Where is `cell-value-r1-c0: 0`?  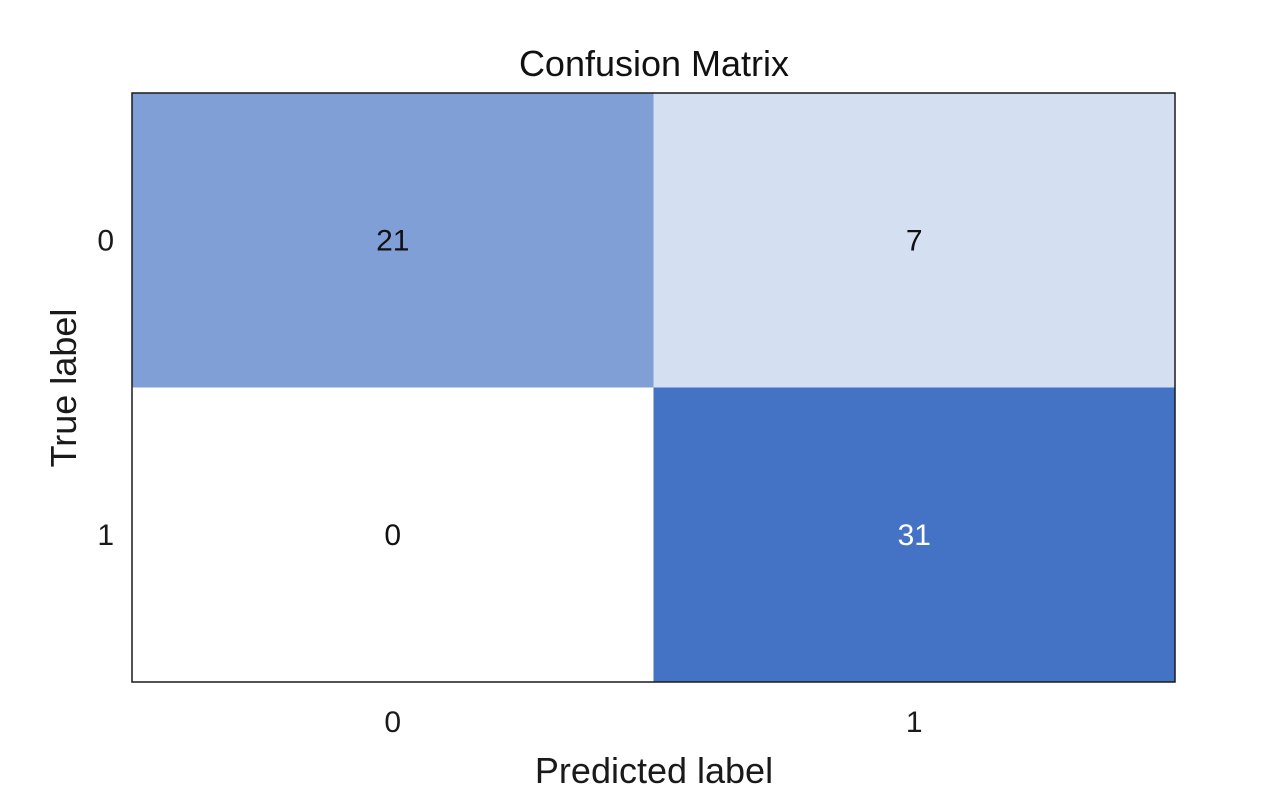
cell-value-r1-c0: 0 is located at coordinates (392, 535).